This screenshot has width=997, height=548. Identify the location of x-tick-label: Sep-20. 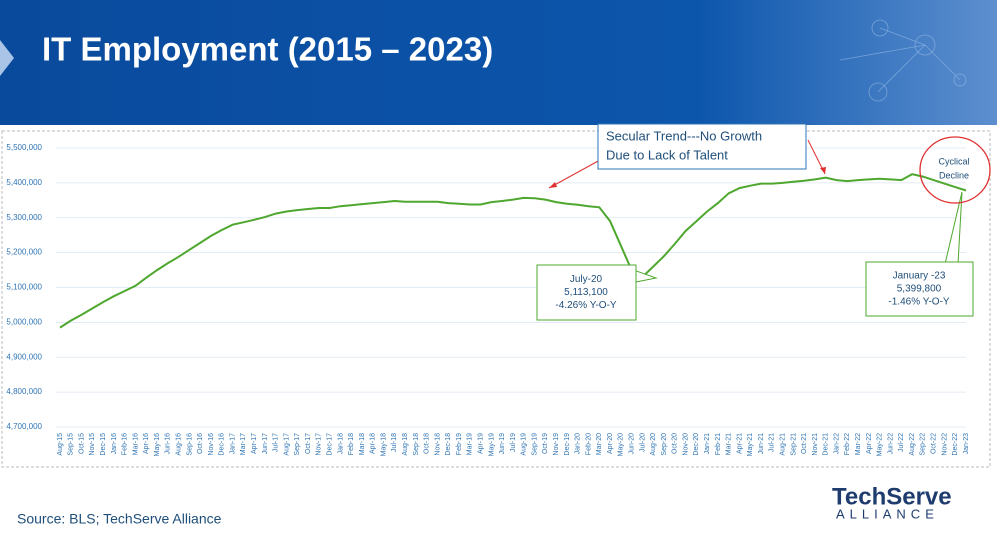
(664, 444).